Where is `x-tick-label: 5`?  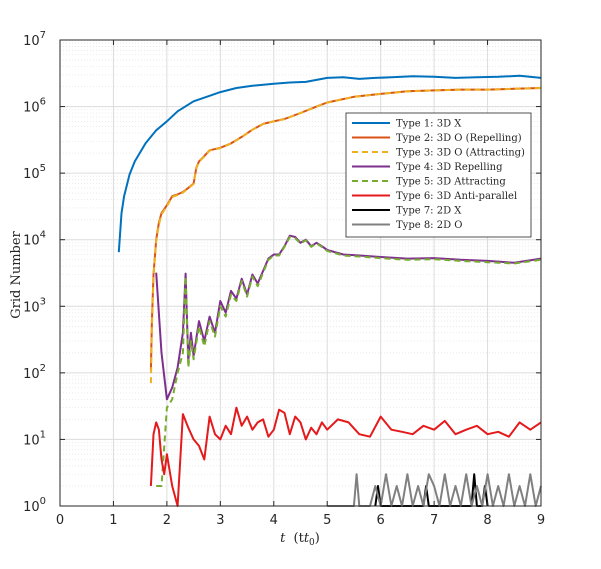 x-tick-label: 5 is located at coordinates (327, 520).